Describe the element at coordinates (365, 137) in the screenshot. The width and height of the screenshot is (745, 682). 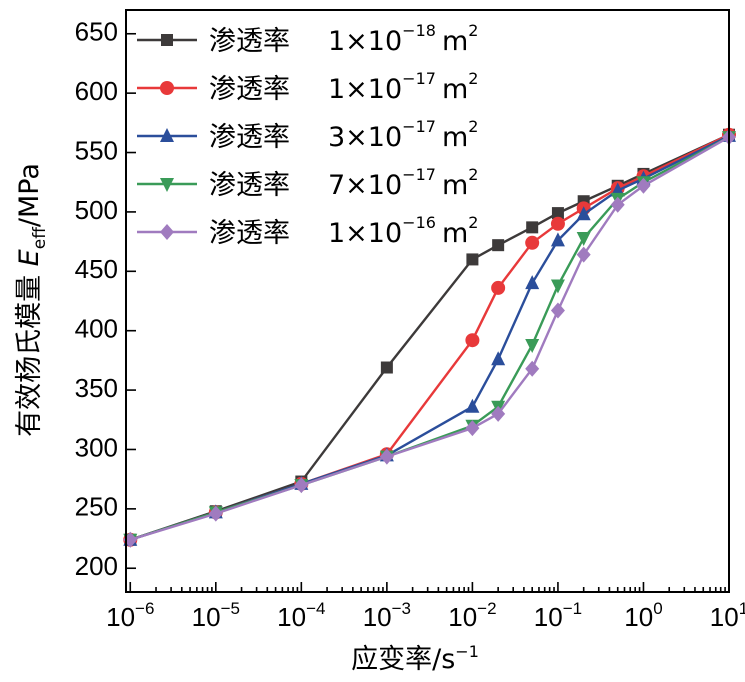
I see `legend-value: 3×10` at that location.